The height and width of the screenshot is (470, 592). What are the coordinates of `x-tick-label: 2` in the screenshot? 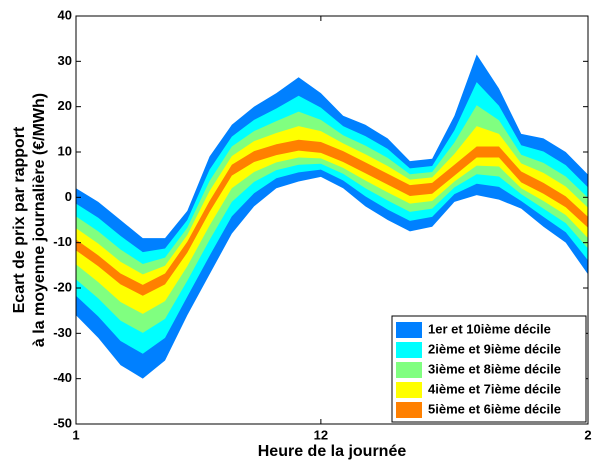 It's located at (587, 434).